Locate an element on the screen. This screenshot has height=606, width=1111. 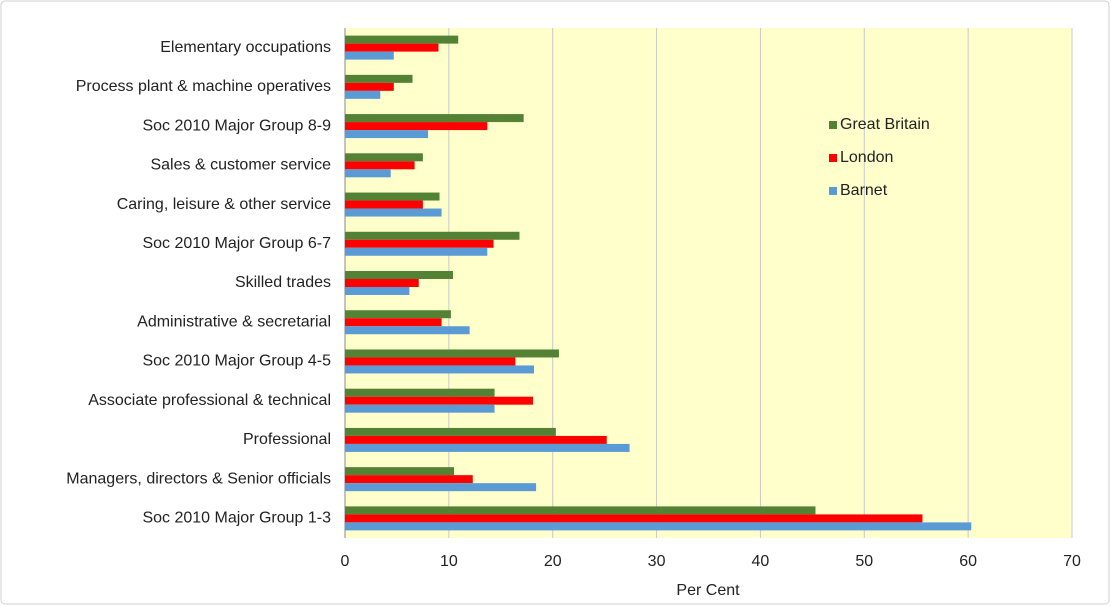
y-tick-label: Soc 2010 Major Group 8-9 is located at coordinates (236, 125).